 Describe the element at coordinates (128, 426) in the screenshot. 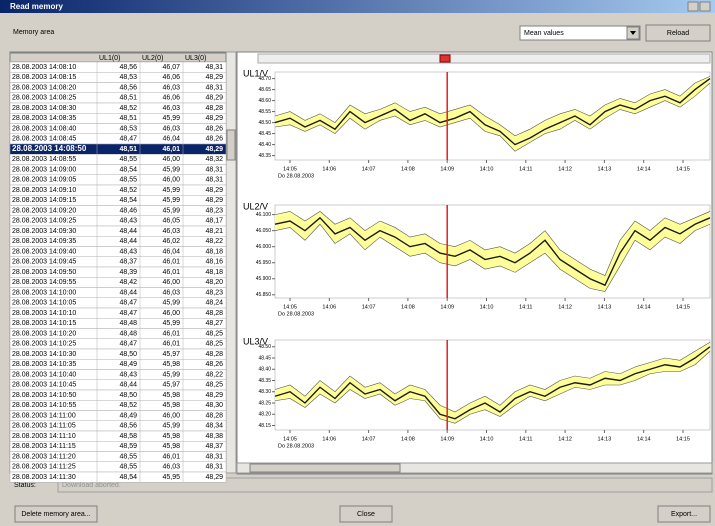

I see `value-cell: 48,56` at that location.